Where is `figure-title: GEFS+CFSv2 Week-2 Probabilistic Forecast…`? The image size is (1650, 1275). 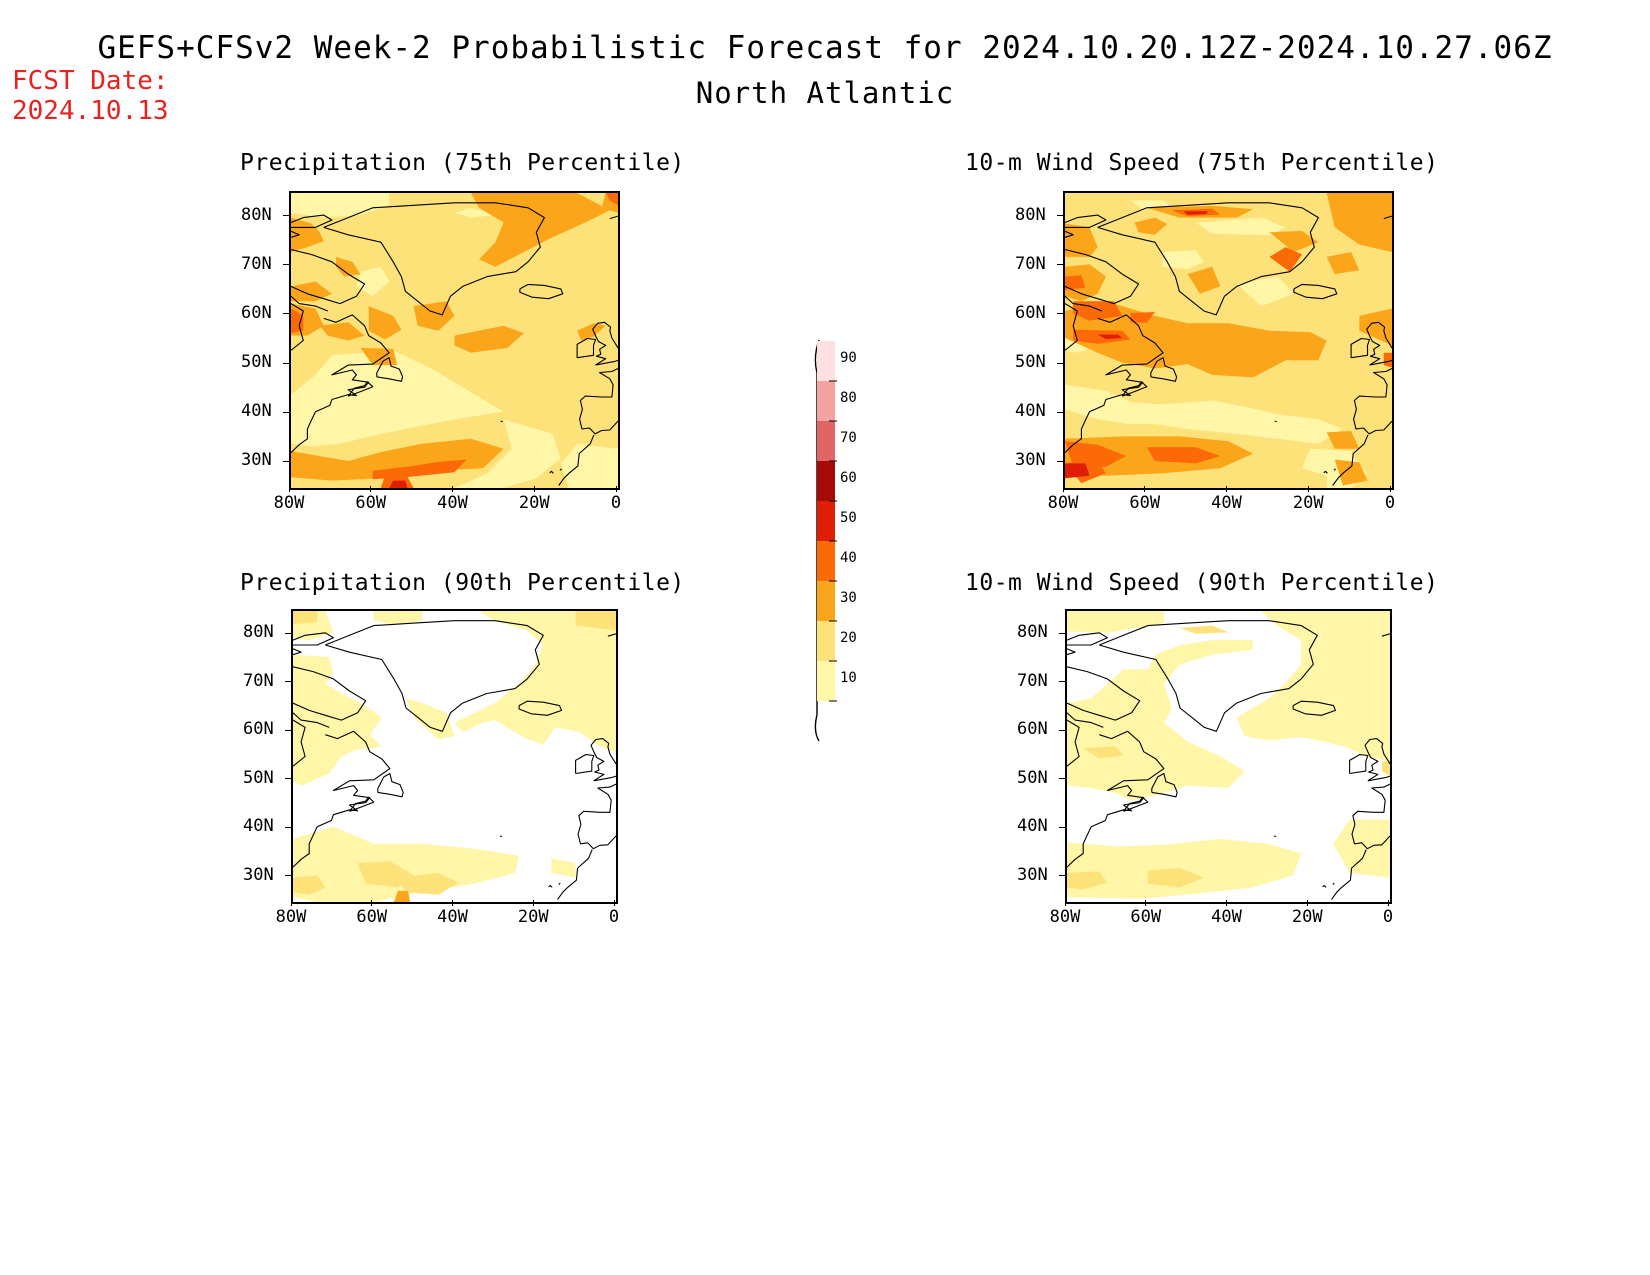
figure-title: GEFS+CFSv2 Week-2 Probabilistic Forecast… is located at coordinates (825, 48).